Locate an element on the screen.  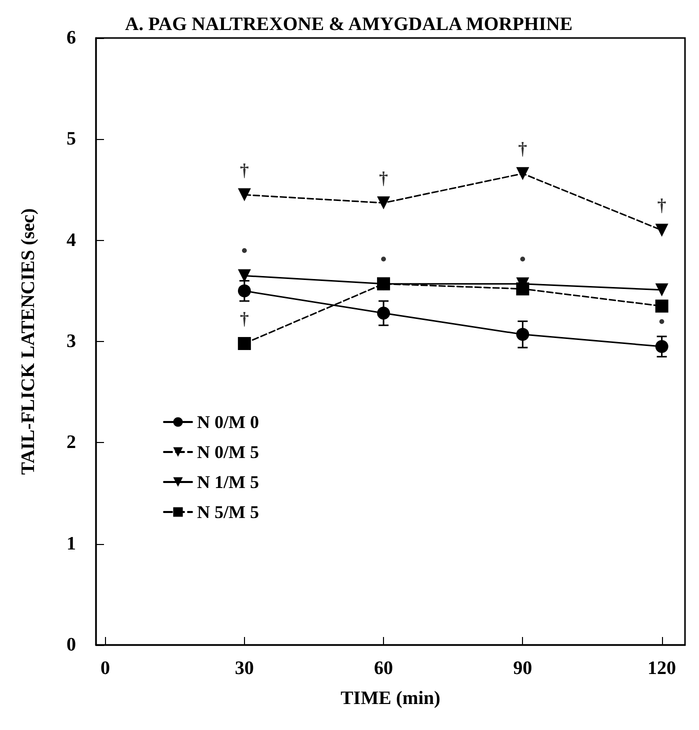
x-tick-label: 120 is located at coordinates (662, 668).